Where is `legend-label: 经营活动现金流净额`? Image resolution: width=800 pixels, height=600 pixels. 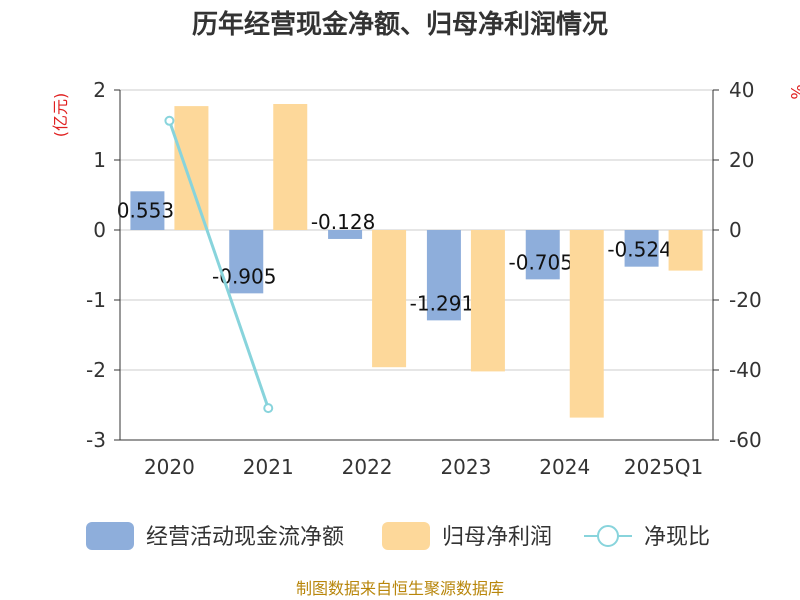 legend-label: 经营活动现金流净额 is located at coordinates (245, 537).